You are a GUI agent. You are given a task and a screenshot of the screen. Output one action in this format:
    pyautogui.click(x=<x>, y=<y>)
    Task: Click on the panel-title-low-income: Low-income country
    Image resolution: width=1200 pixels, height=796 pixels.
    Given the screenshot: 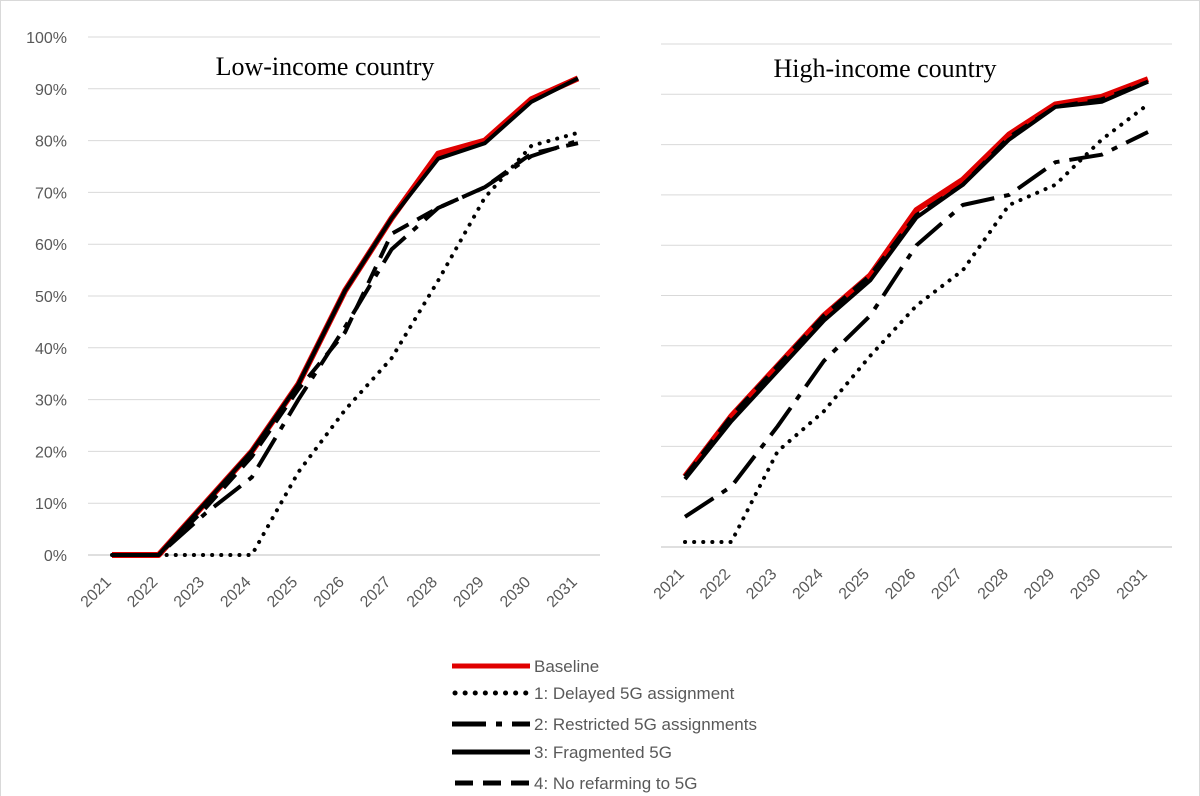 What is the action you would take?
    pyautogui.click(x=325, y=66)
    